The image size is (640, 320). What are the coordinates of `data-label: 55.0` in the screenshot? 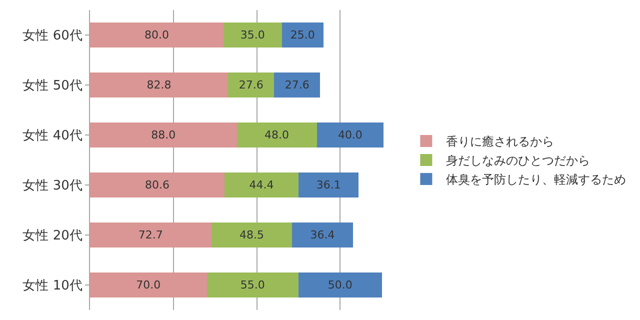 It's located at (252, 285).